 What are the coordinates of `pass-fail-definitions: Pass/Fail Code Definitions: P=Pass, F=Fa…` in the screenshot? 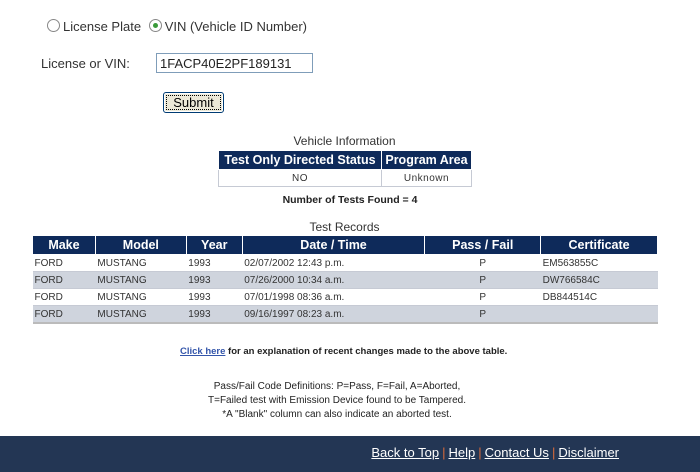 It's located at (337, 401).